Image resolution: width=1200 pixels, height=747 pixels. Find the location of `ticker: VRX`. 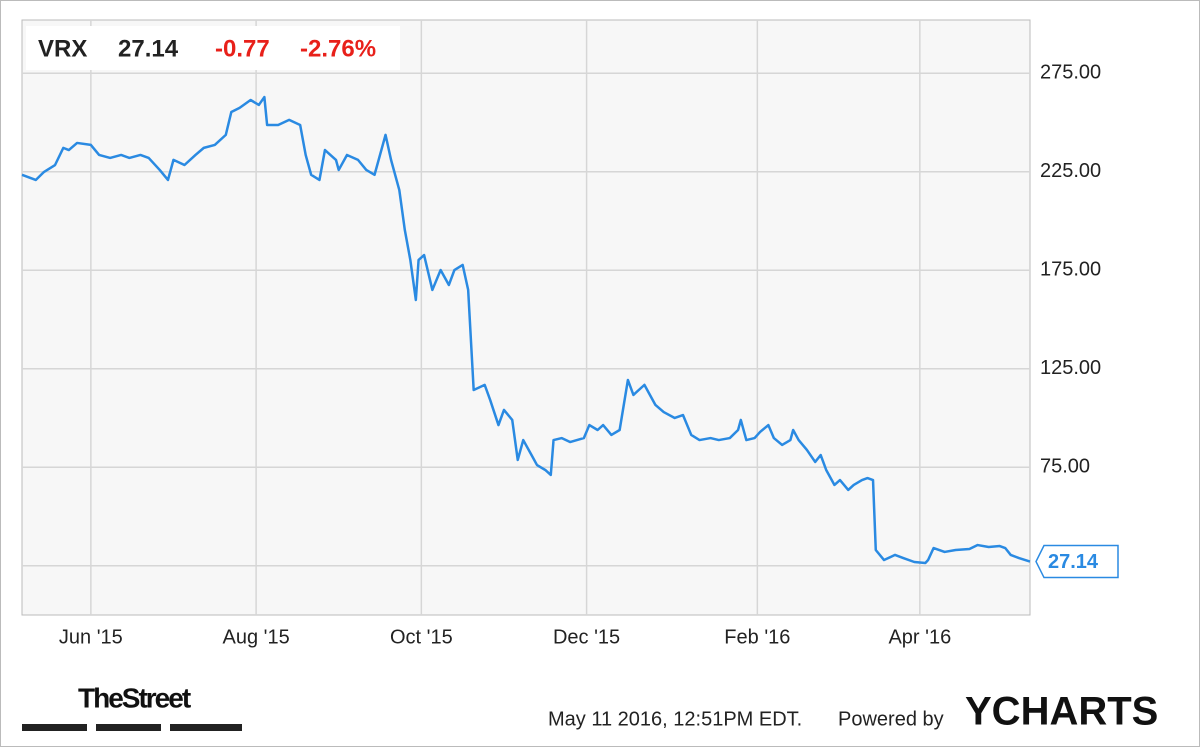

ticker: VRX is located at coordinates (62, 48).